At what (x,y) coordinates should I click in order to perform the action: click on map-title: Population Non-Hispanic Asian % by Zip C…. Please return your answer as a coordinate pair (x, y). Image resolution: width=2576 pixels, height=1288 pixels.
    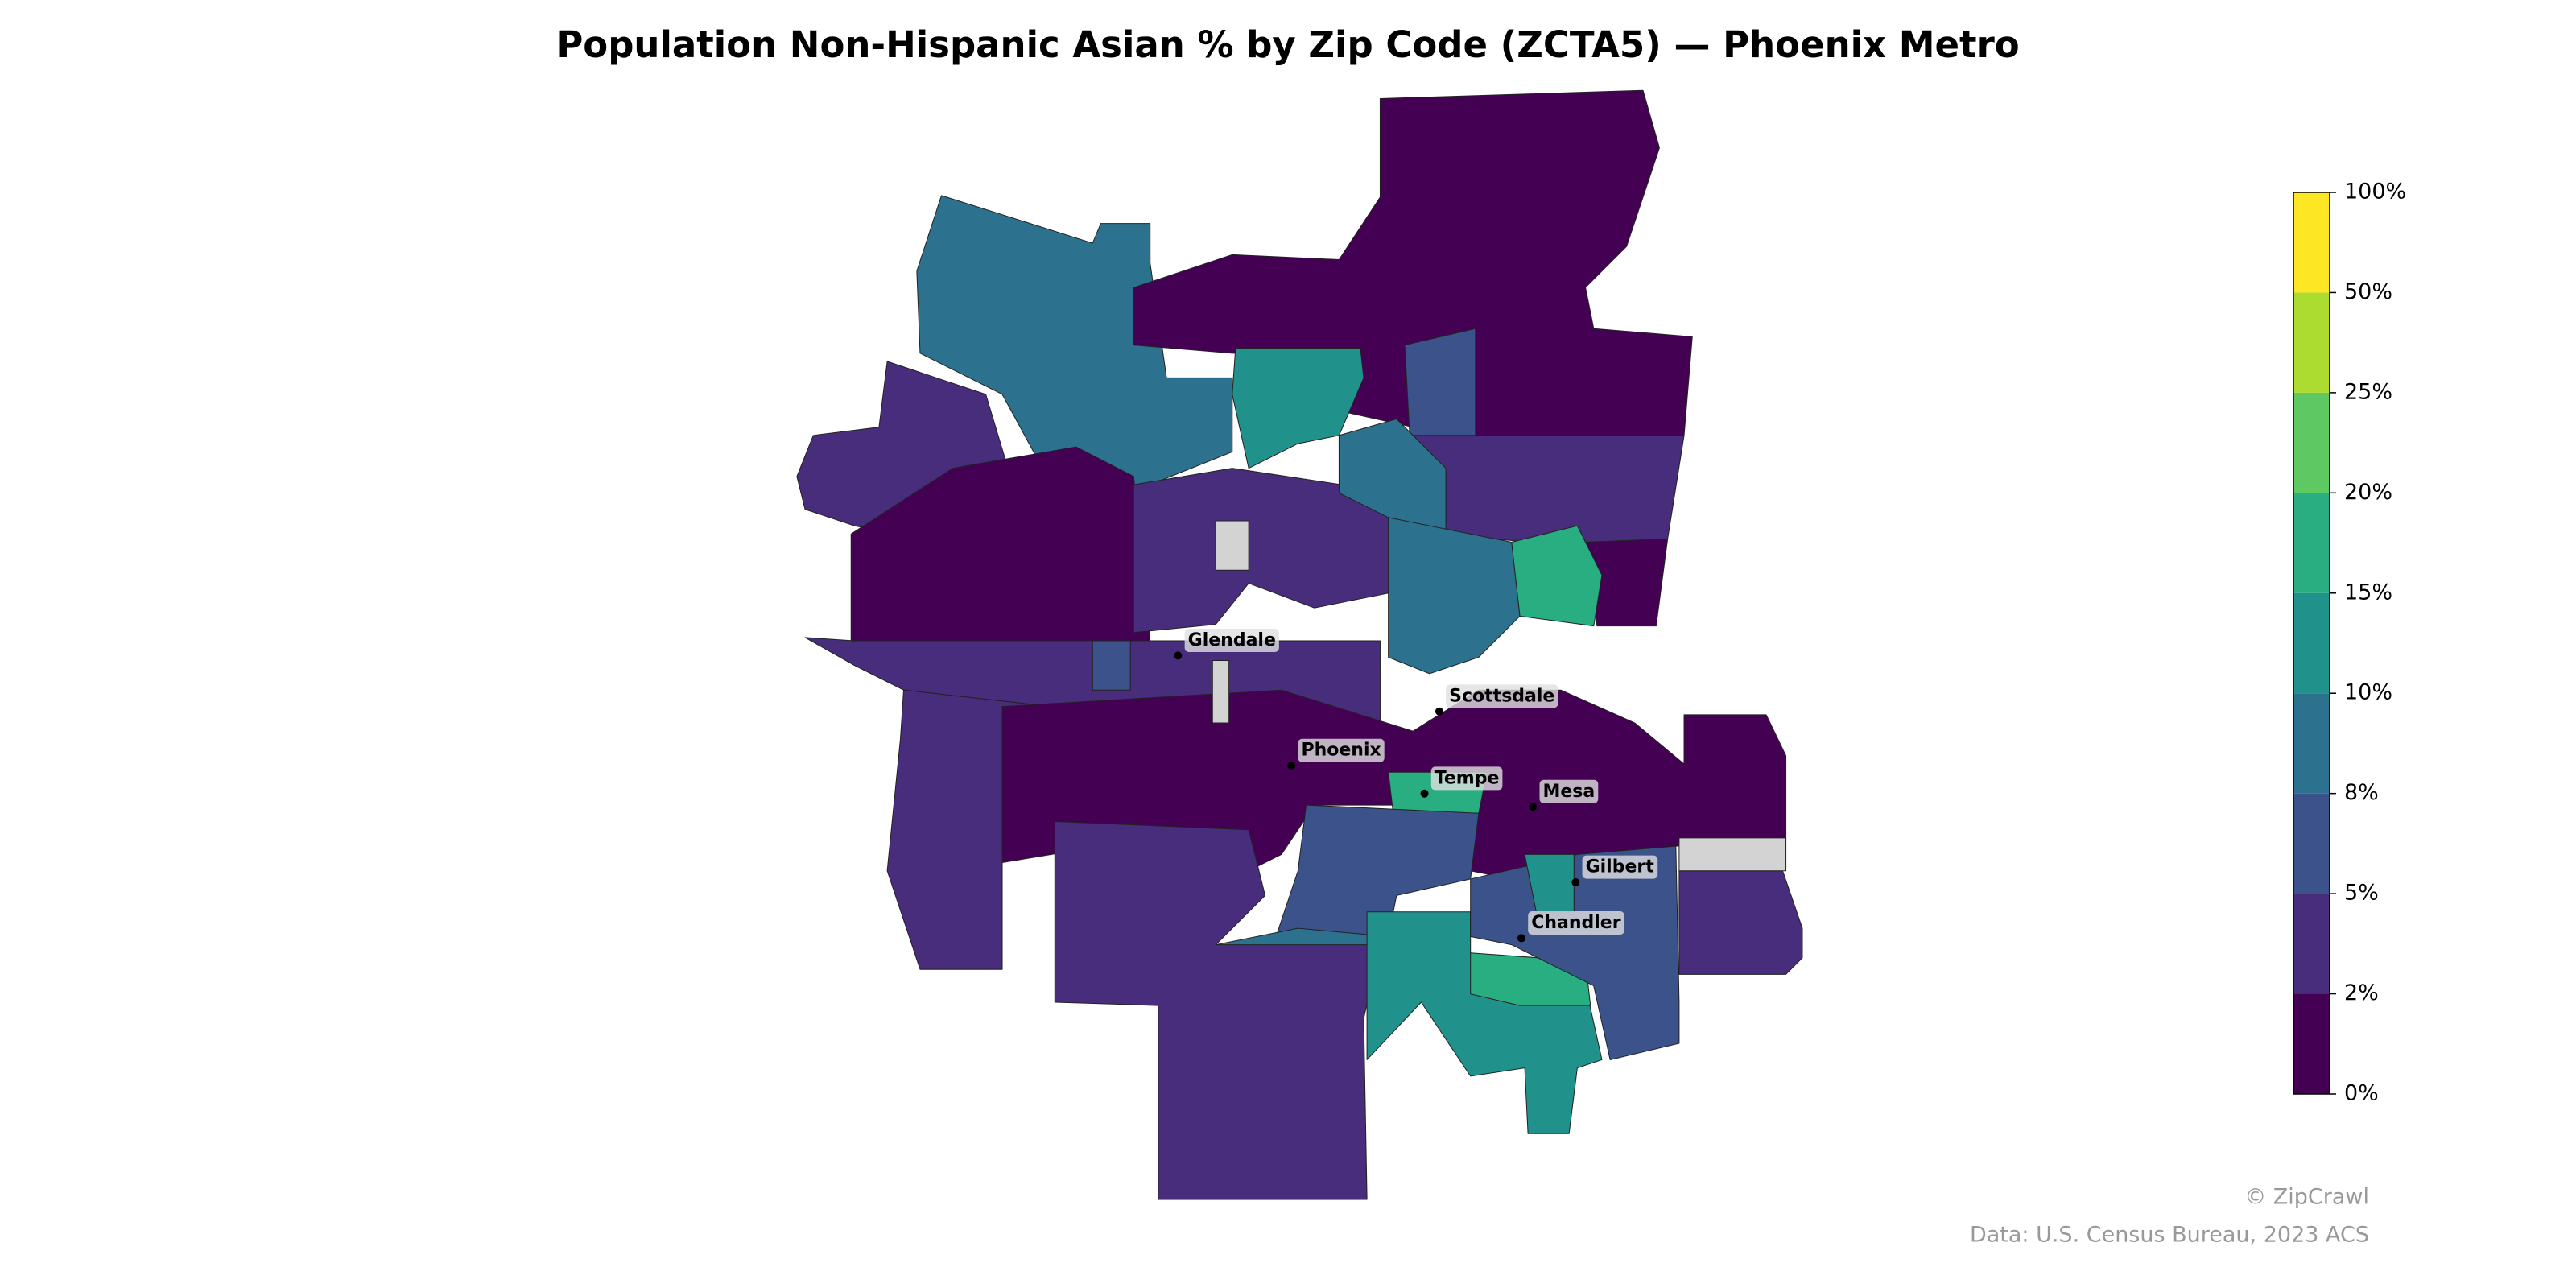
    Looking at the image, I should click on (1287, 44).